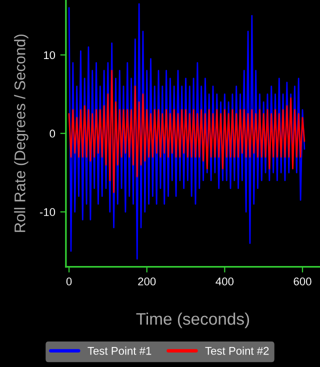  I want to click on x-tick-label: 0, so click(69, 282).